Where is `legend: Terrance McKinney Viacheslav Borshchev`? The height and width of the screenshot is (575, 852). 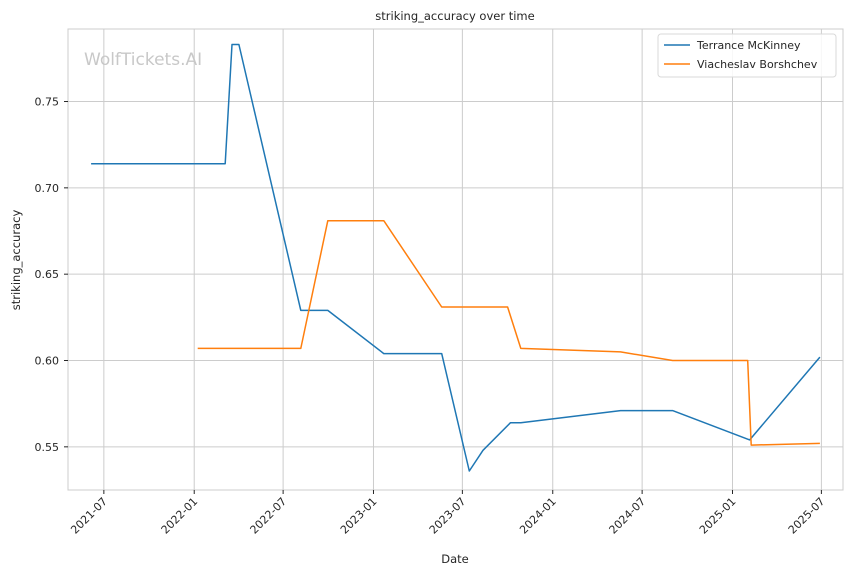 legend: Terrance McKinney Viacheslav Borshchev is located at coordinates (747, 55).